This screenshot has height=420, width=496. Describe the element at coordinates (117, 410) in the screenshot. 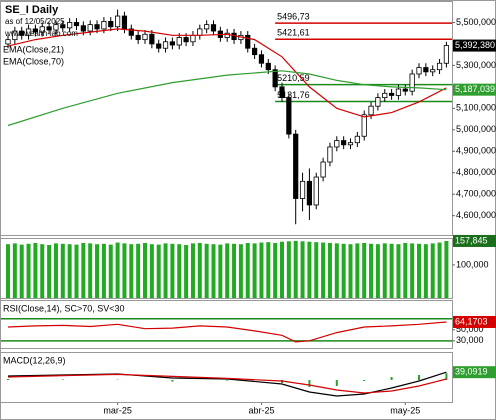

I see `x-tick-label: mar-25` at that location.